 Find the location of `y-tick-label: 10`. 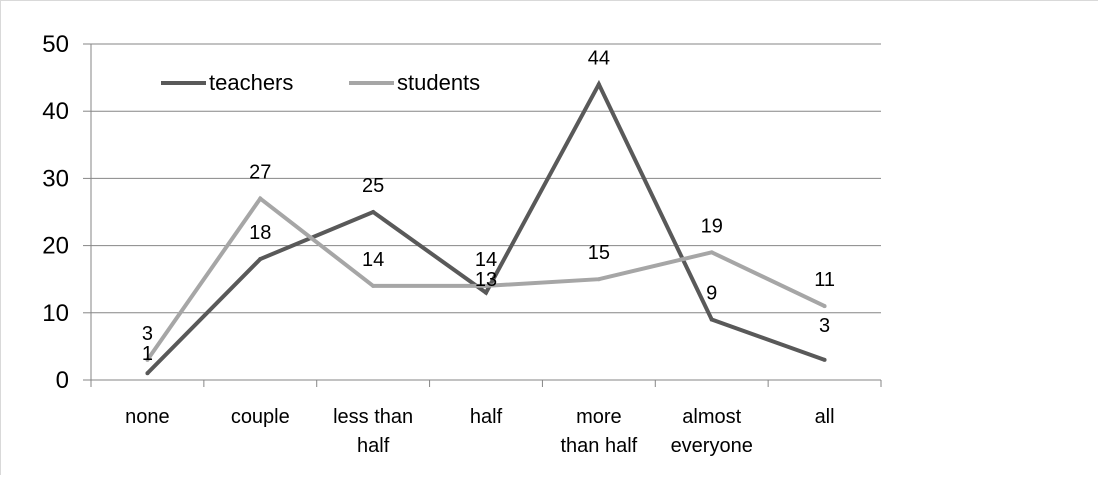

y-tick-label: 10 is located at coordinates (55, 313).